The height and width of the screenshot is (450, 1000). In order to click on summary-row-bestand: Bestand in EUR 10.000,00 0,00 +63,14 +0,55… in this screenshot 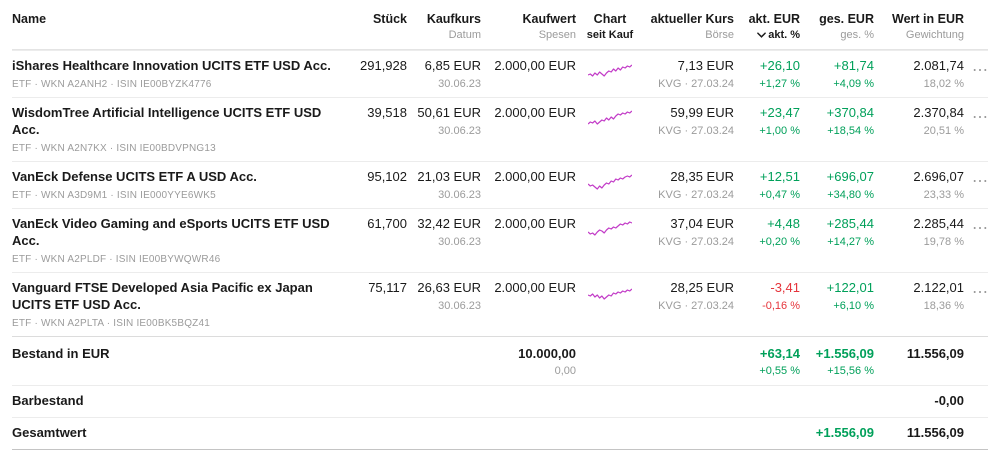, I will do `click(500, 360)`.